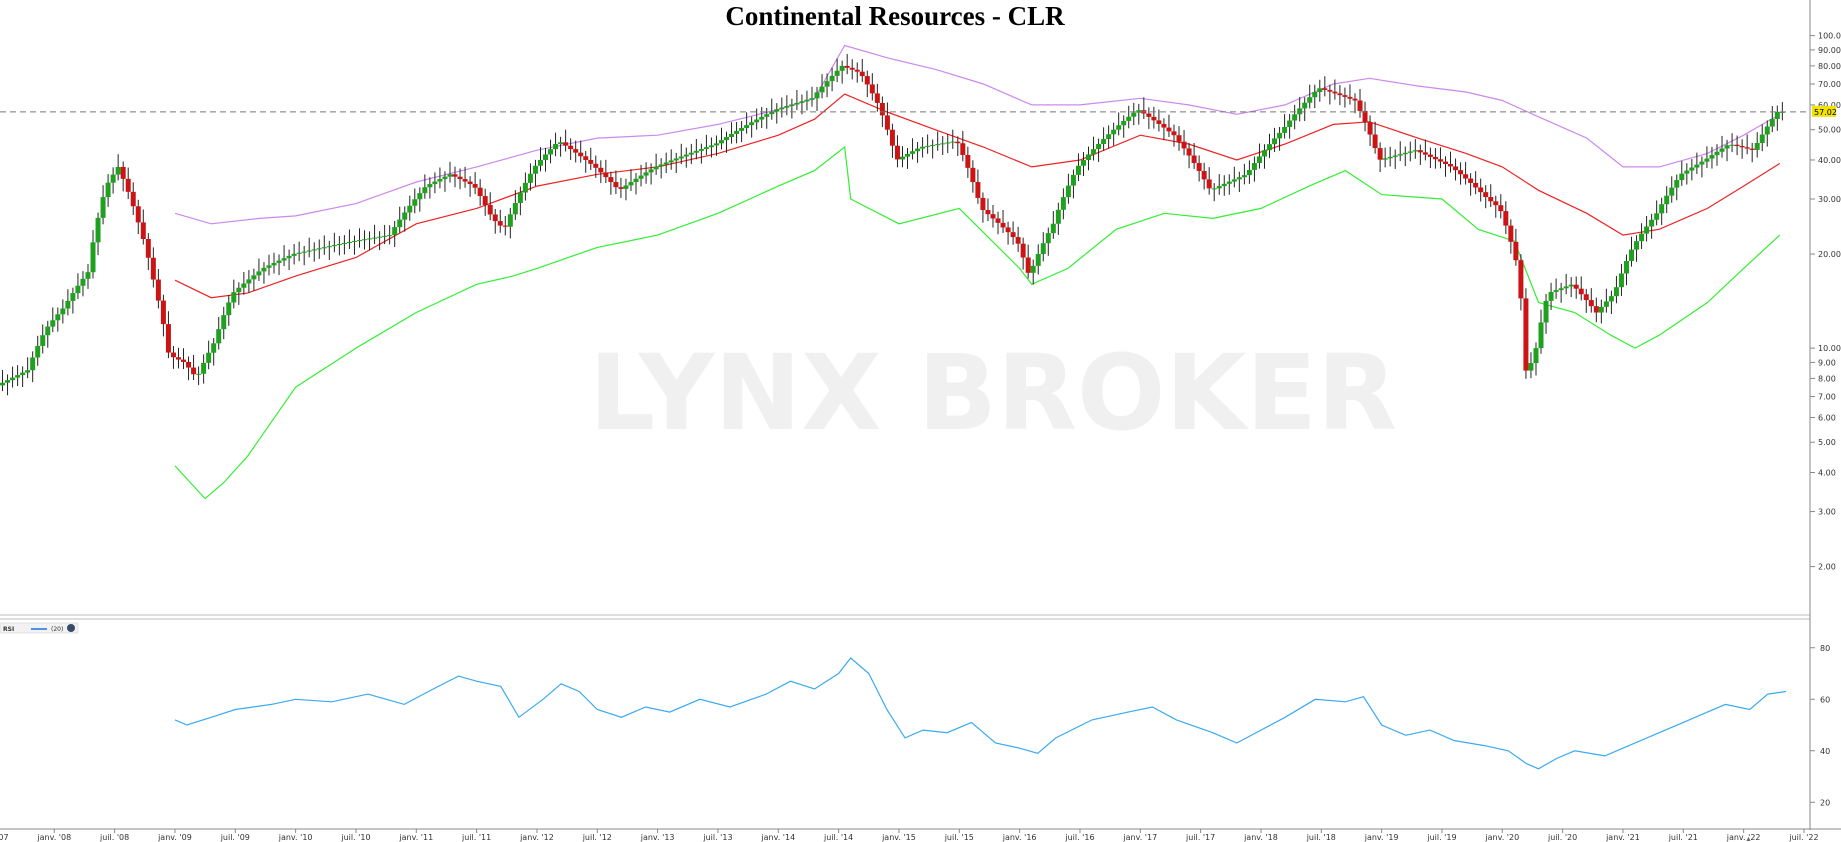 This screenshot has height=842, width=1841. I want to click on last-price-label: 57.02, so click(1825, 112).